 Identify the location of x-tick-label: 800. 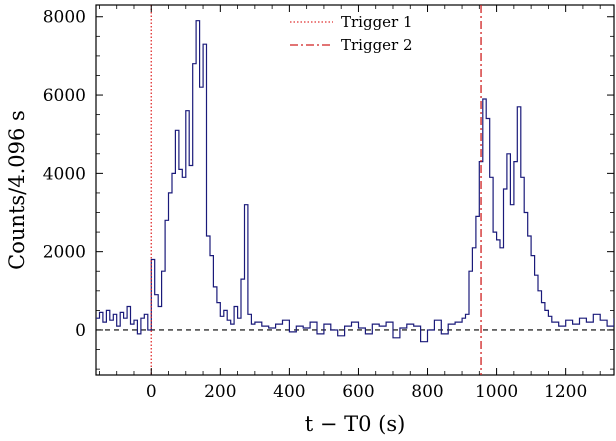
(427, 392).